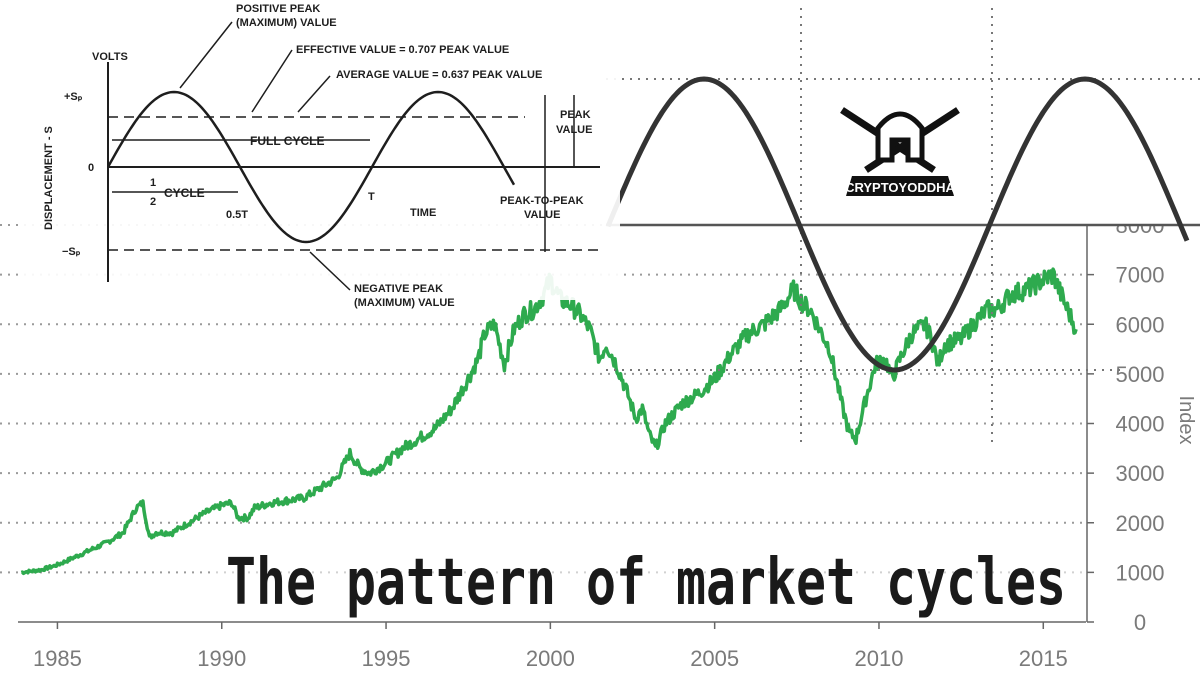 Image resolution: width=1200 pixels, height=675 pixels. I want to click on inset-average-label: AVERAGE VALUE = 0.637 PEAK VALUE, so click(439, 75).